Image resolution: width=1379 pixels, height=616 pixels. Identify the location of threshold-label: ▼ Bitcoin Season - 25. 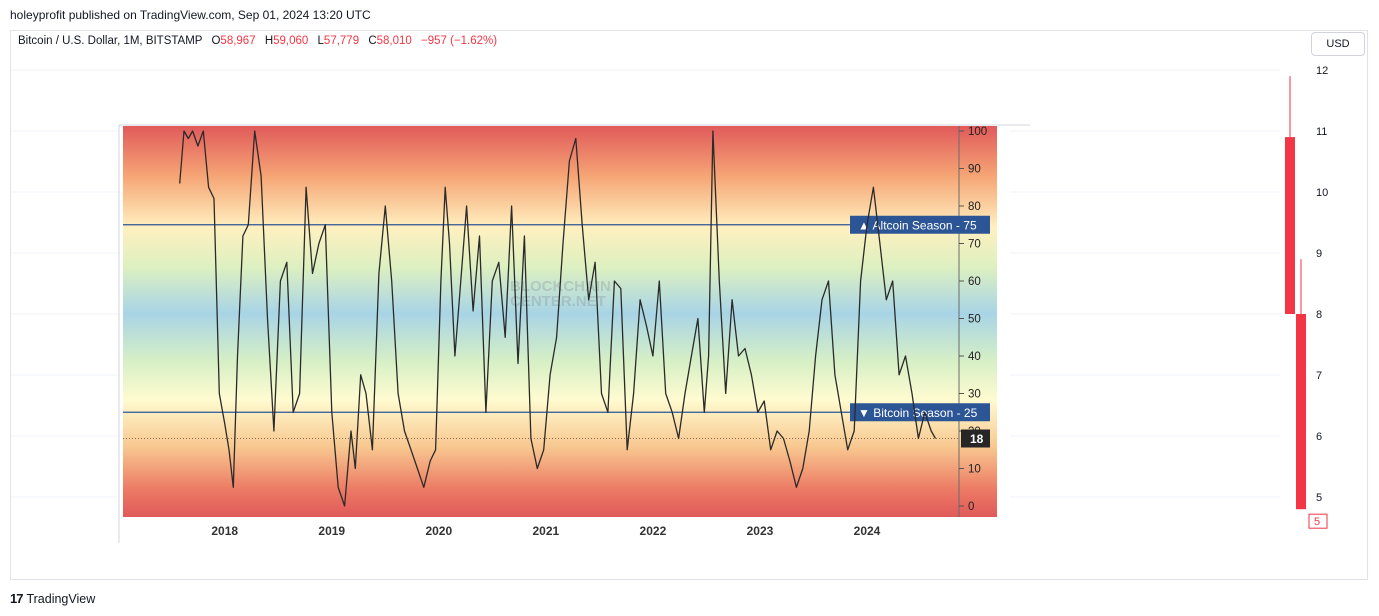
(918, 413).